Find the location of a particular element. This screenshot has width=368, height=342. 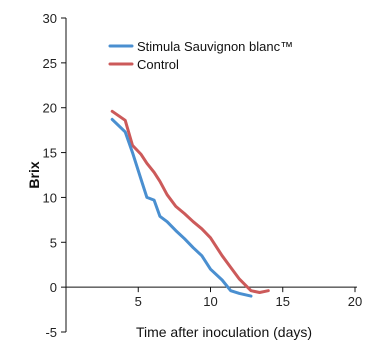

x-tick-label: 10 is located at coordinates (210, 301).